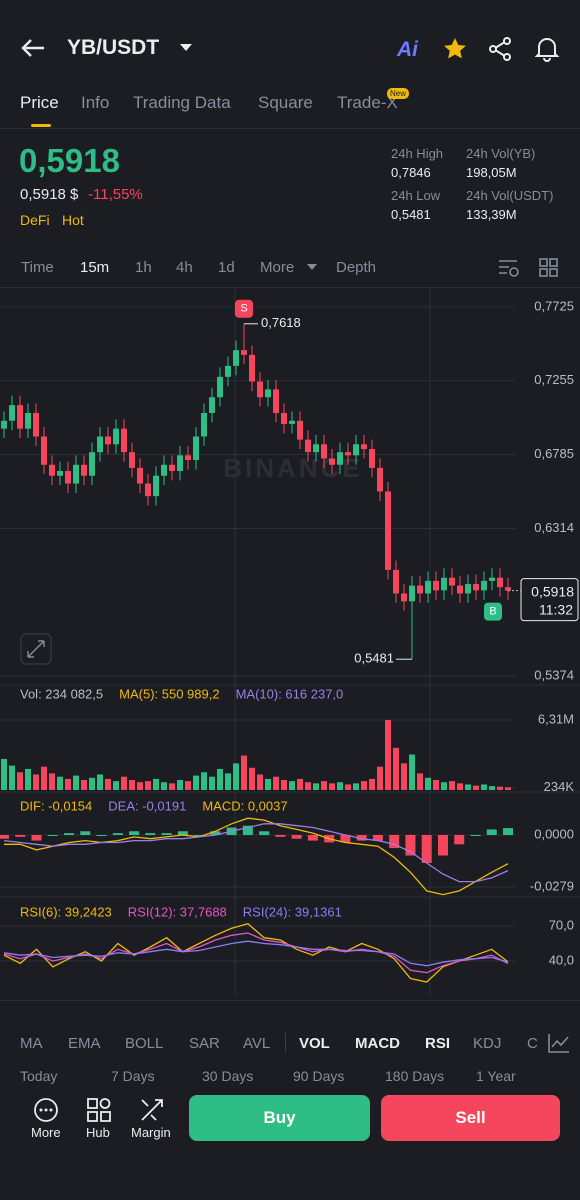  Describe the element at coordinates (493, 611) in the screenshot. I see `buy-marker-box` at that location.